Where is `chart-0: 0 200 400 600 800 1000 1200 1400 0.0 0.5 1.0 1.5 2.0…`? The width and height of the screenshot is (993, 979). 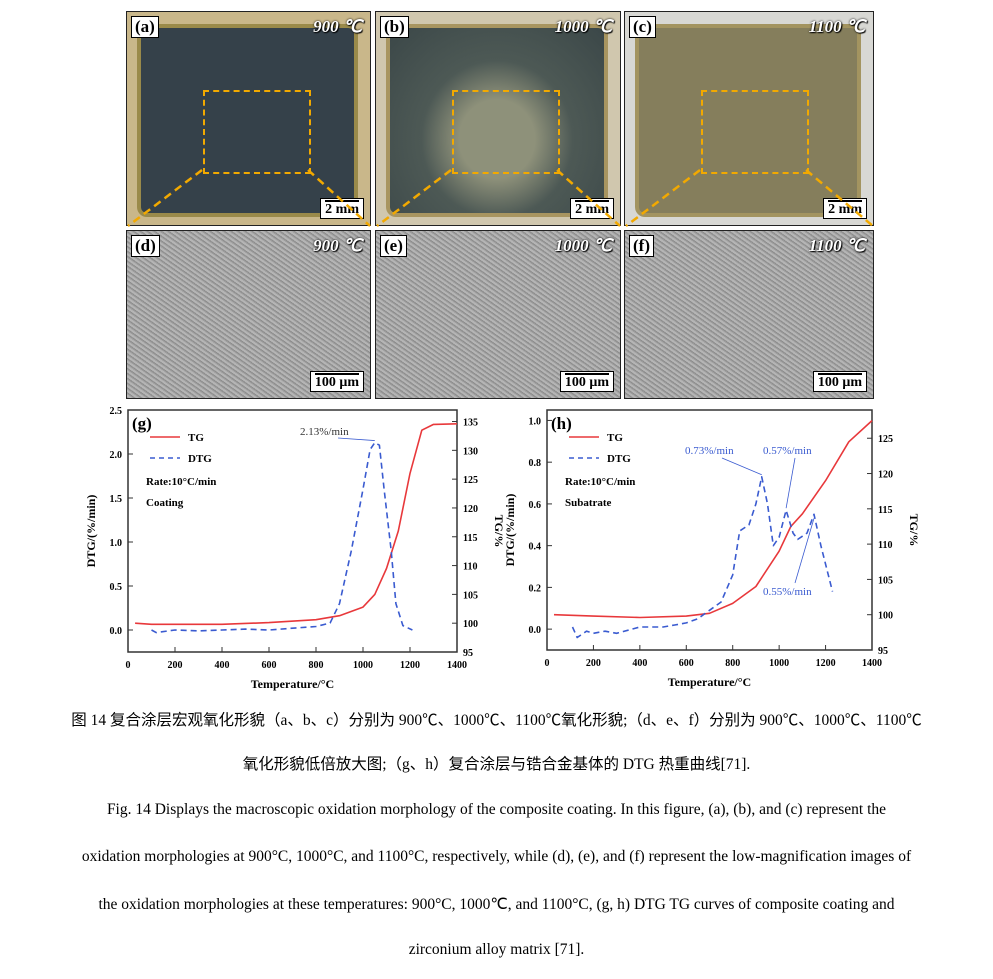
chart-0: 0 200 400 600 800 1000 1200 1400 0.0 0.5 1.0 1.5 2.0… is located at coordinates (295, 548).